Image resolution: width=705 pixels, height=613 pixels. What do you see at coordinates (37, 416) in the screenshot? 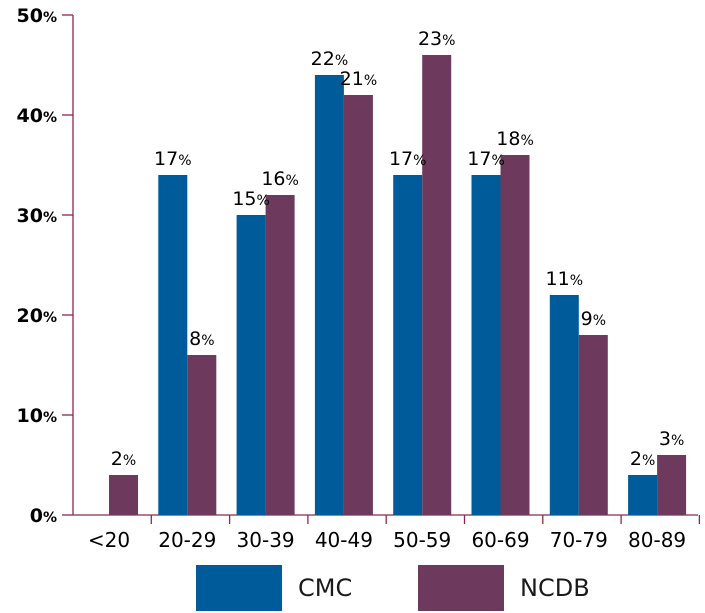
I see `y-tick-label: 10%` at bounding box center [37, 416].